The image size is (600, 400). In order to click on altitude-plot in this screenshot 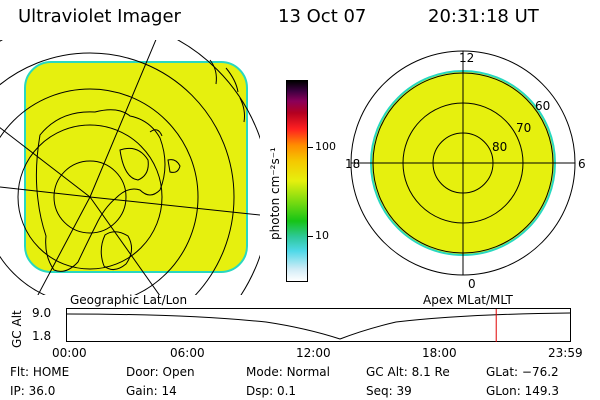, I will do `click(318, 325)`.